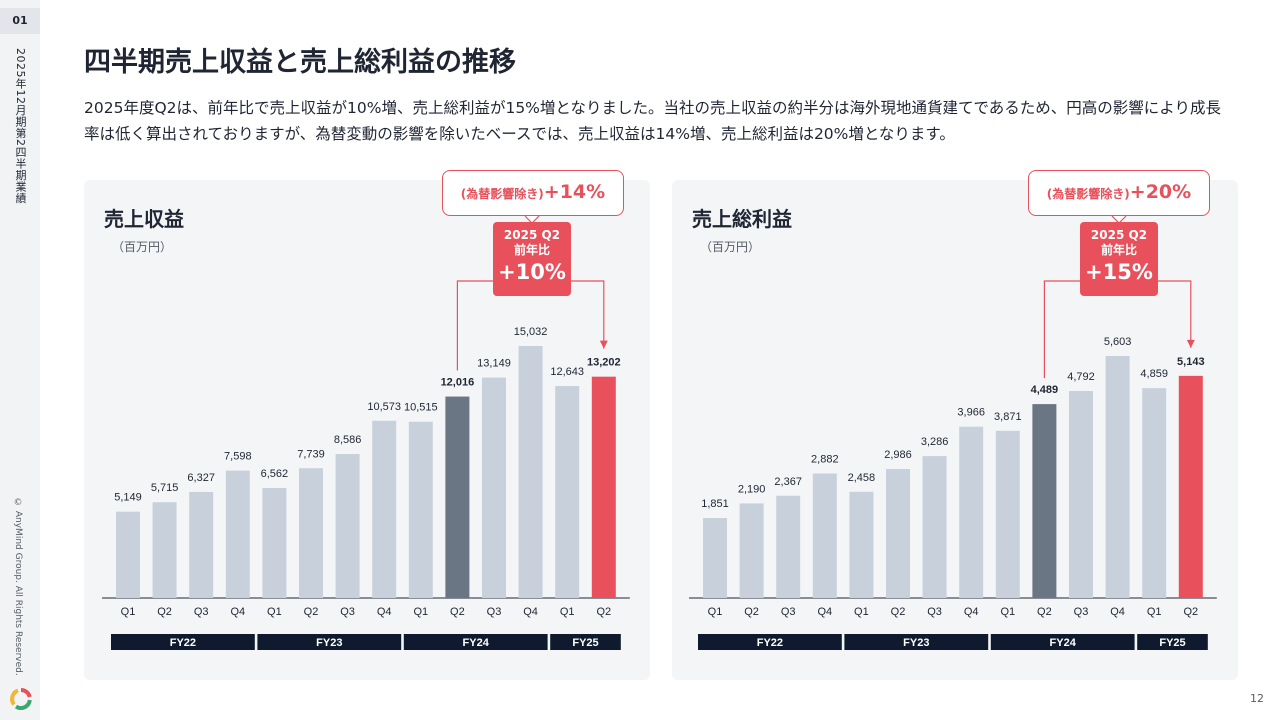 The image size is (1280, 720). I want to click on data-label: 1,851, so click(715, 504).